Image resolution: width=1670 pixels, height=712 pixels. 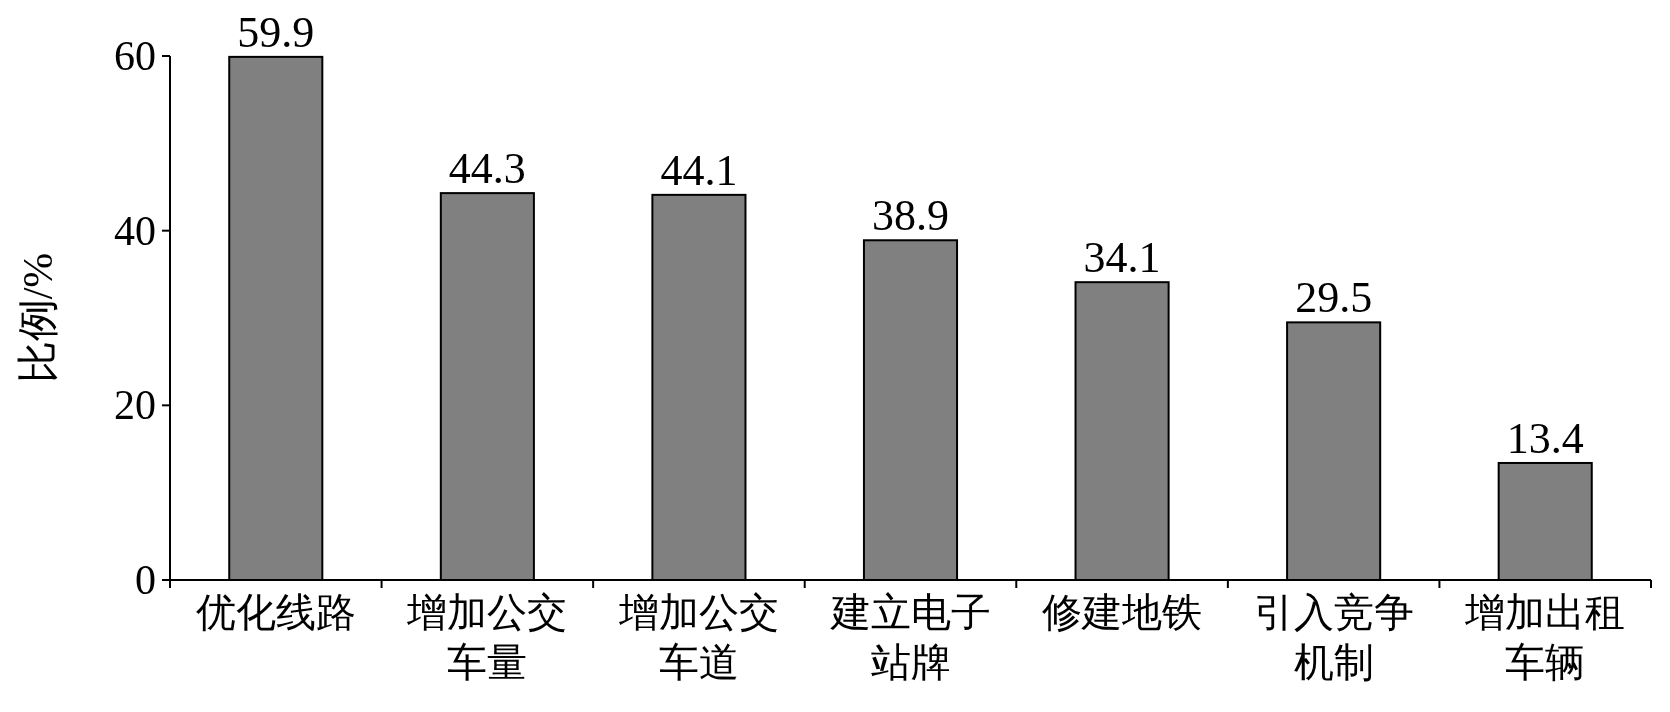 What do you see at coordinates (145, 580) in the screenshot?
I see `y-tick-label: 0` at bounding box center [145, 580].